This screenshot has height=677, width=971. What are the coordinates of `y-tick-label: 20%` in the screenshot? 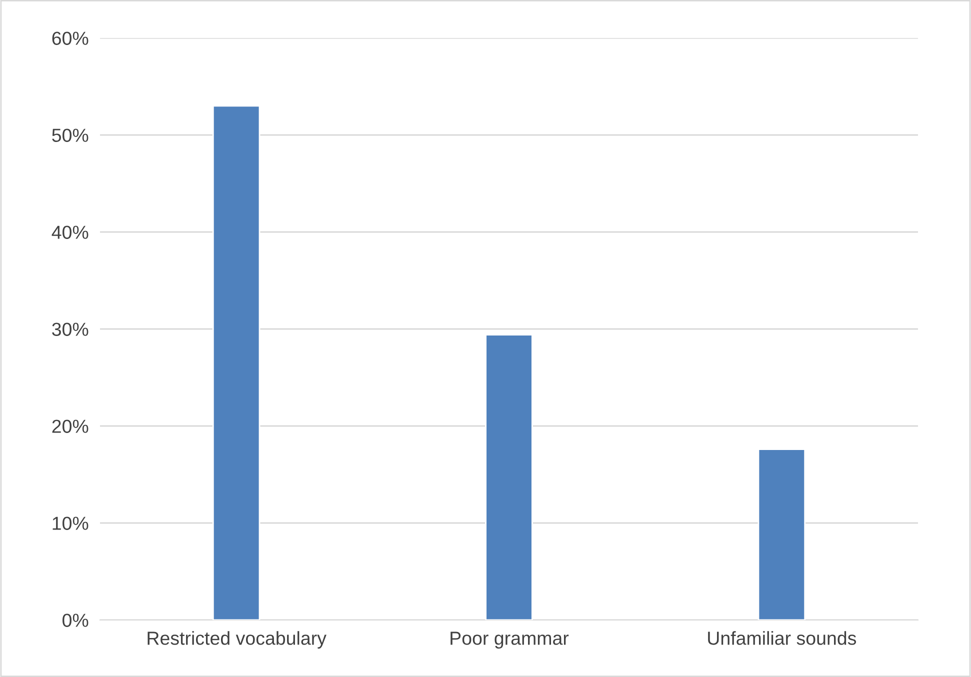 It's located at (70, 426).